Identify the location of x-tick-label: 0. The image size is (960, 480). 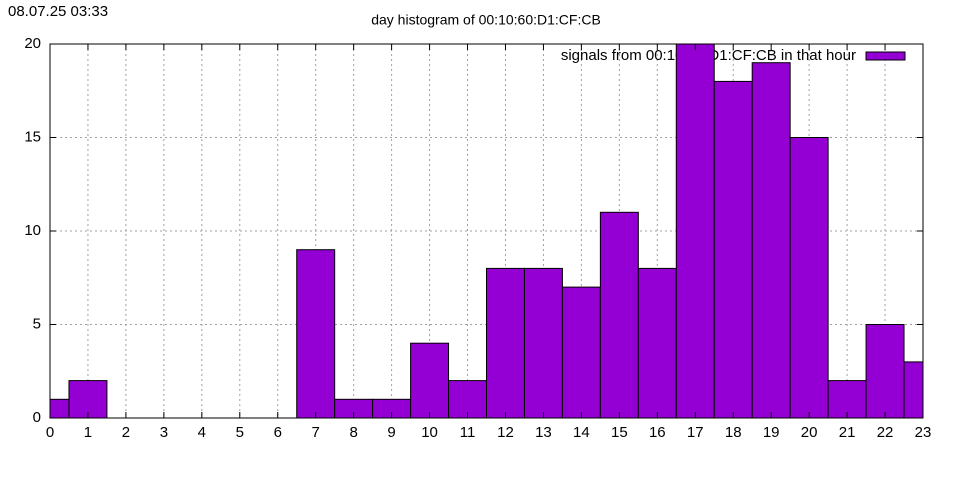
(50, 432).